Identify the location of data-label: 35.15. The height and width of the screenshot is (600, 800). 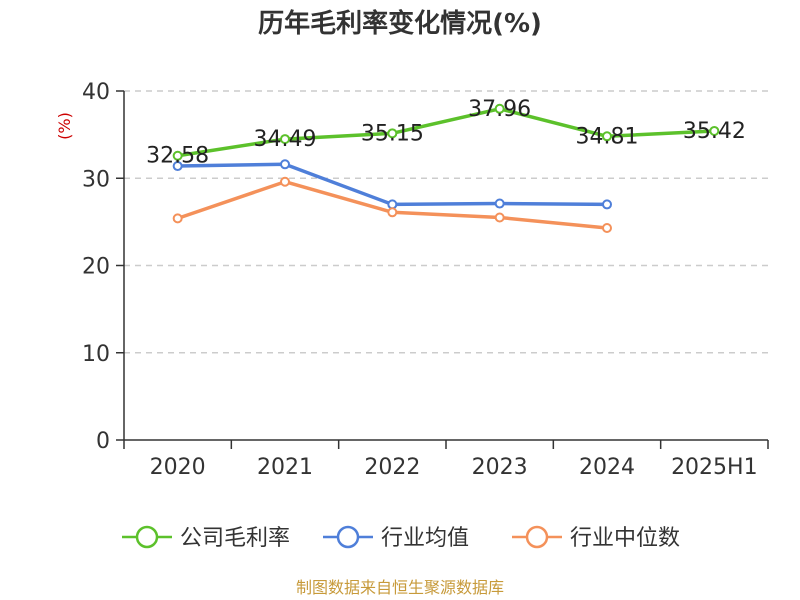
(392, 133).